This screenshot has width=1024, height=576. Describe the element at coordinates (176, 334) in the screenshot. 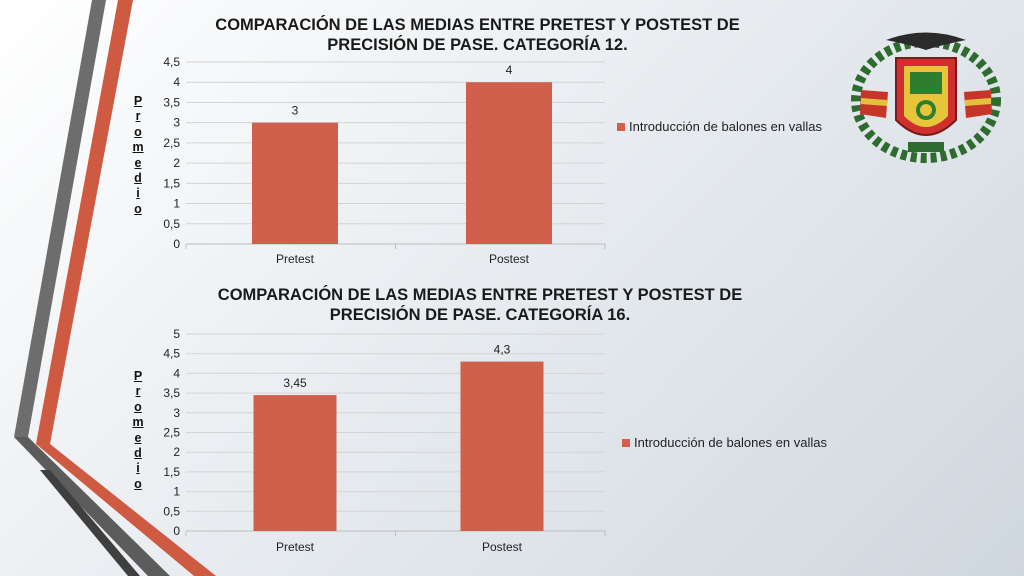

I see `y-tick-label: 5` at that location.